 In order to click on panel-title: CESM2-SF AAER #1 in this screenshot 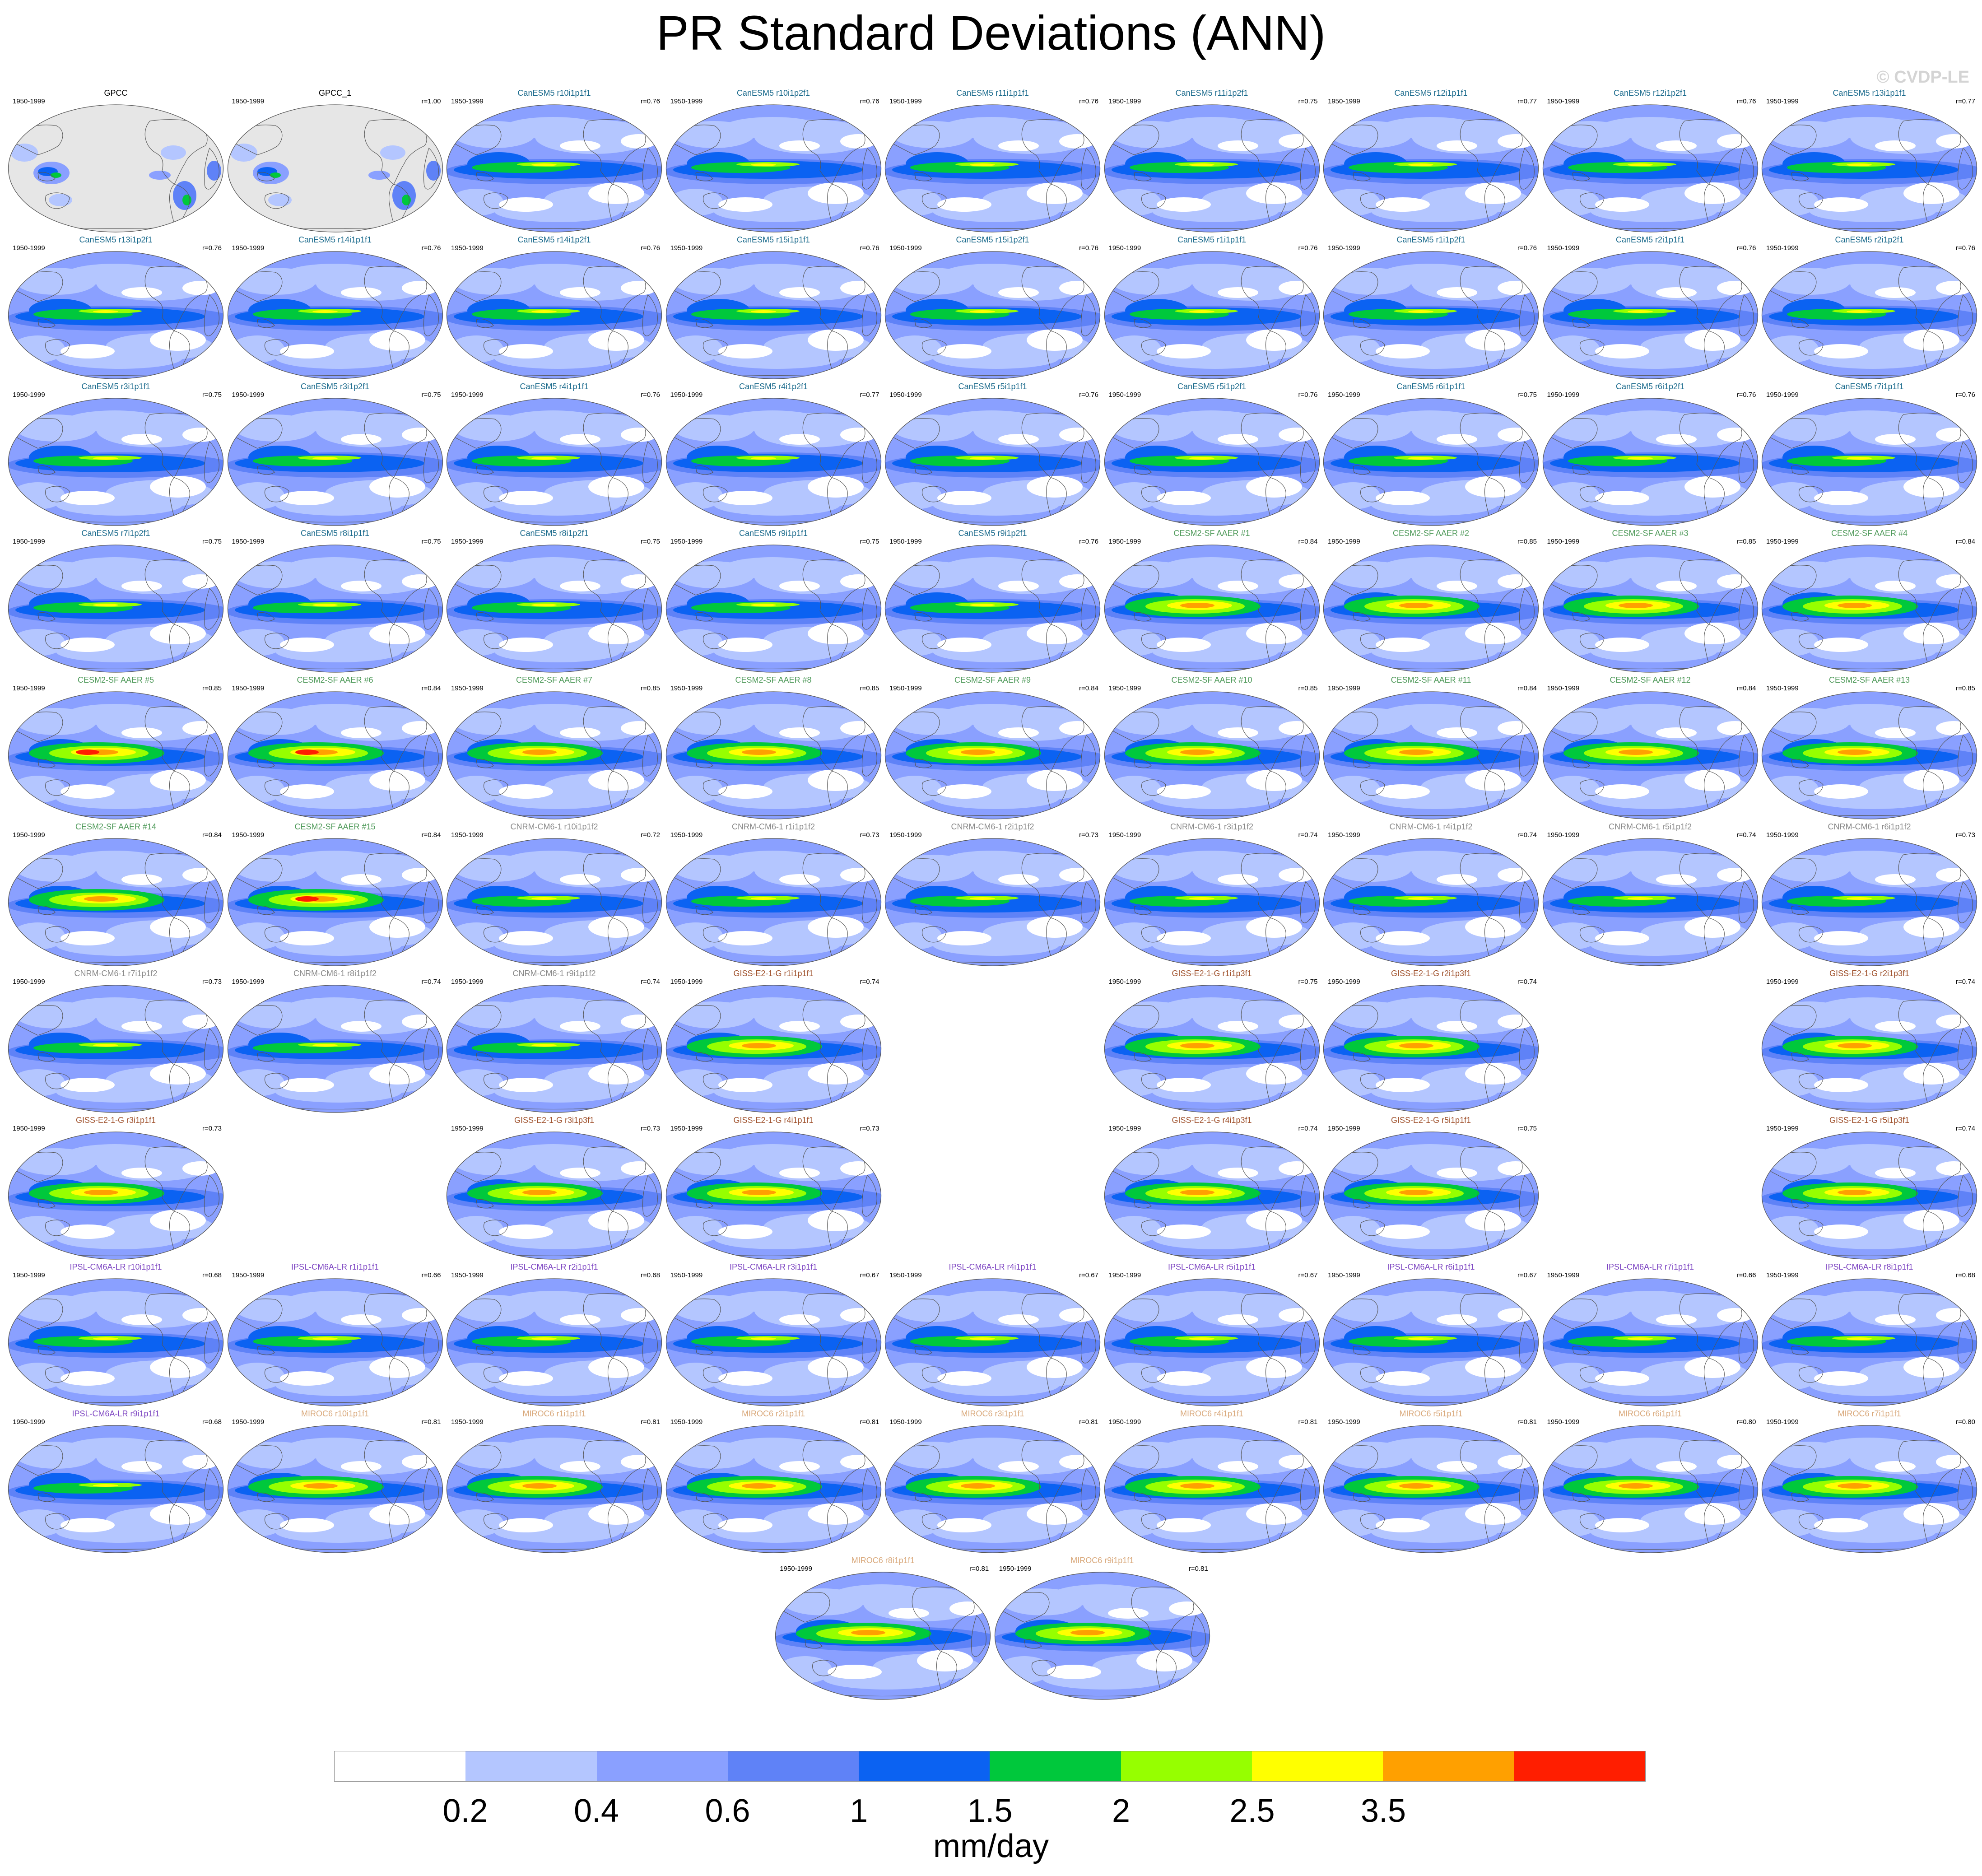, I will do `click(1211, 533)`.